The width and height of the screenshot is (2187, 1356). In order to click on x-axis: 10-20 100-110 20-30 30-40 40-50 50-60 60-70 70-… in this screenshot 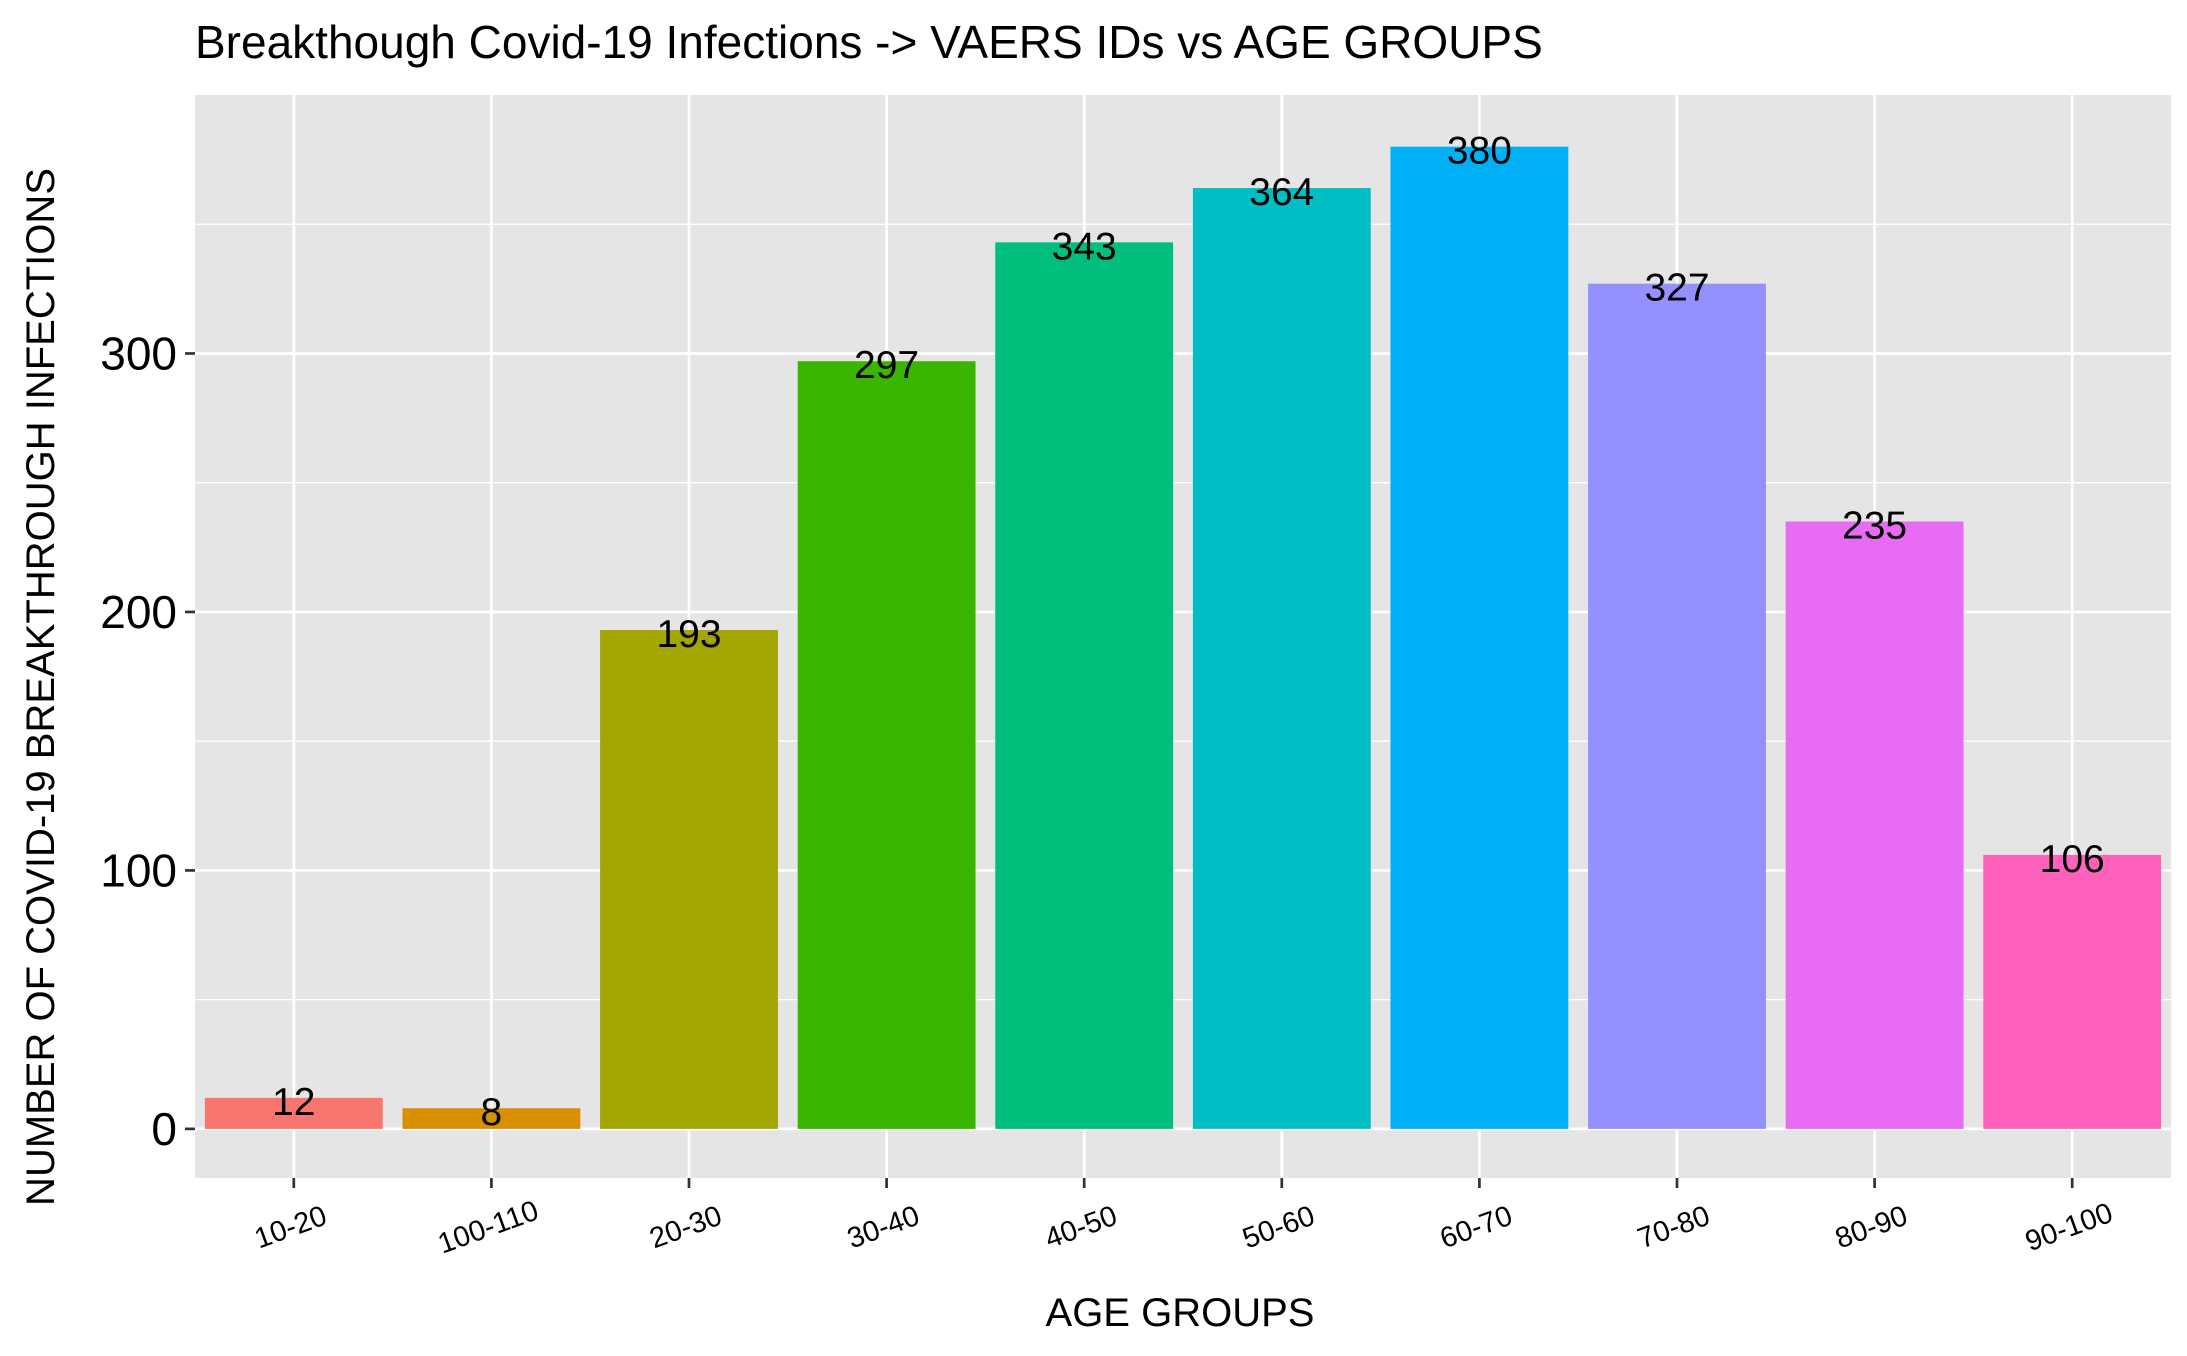, I will do `click(1183, 1219)`.